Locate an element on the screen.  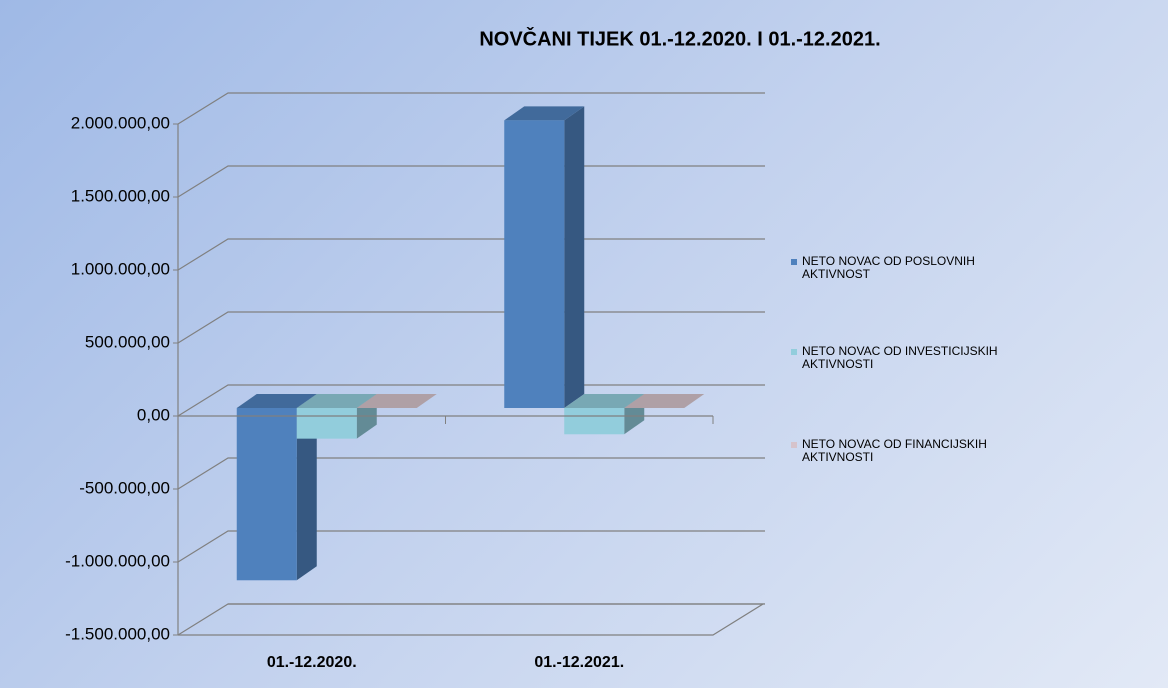
floor is located at coordinates (472, 619).